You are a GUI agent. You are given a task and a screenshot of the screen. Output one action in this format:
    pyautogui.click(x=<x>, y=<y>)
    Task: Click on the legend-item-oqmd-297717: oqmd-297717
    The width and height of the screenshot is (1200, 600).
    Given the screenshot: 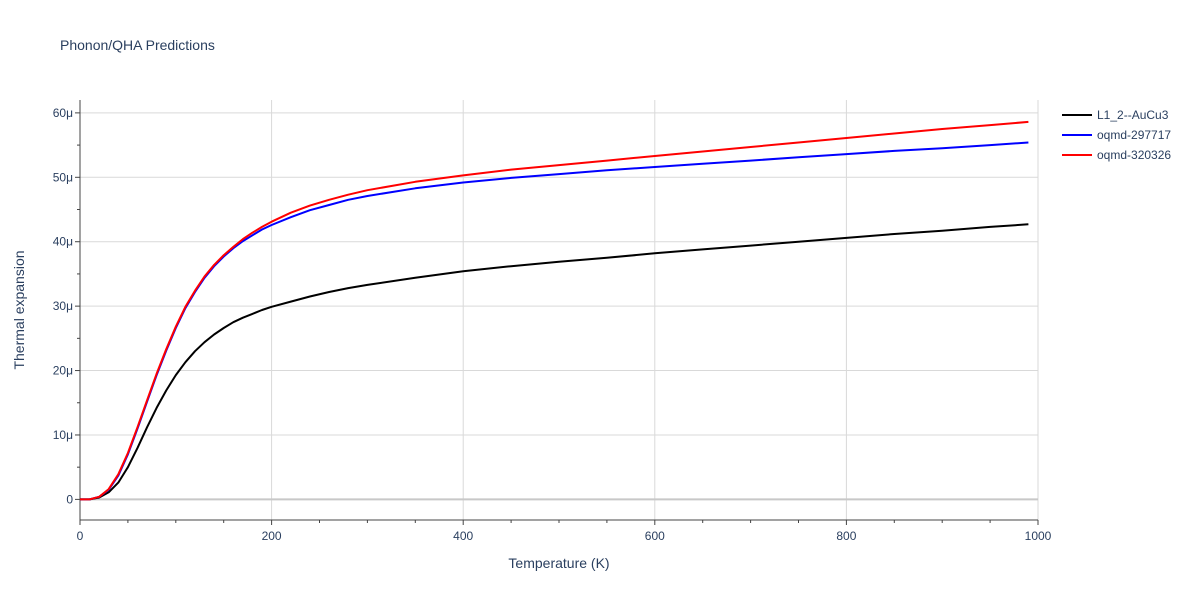 What is the action you would take?
    pyautogui.click(x=1116, y=135)
    